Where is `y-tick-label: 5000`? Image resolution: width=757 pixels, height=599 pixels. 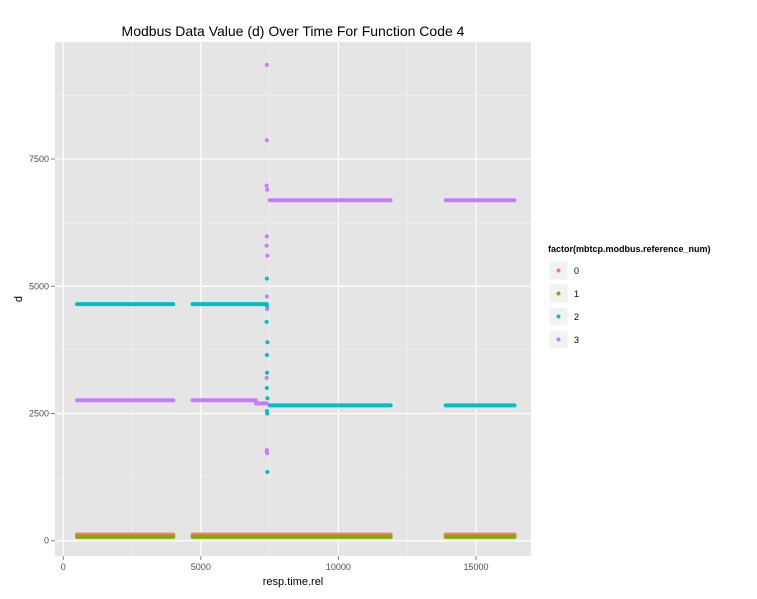 y-tick-label: 5000 is located at coordinates (39, 286).